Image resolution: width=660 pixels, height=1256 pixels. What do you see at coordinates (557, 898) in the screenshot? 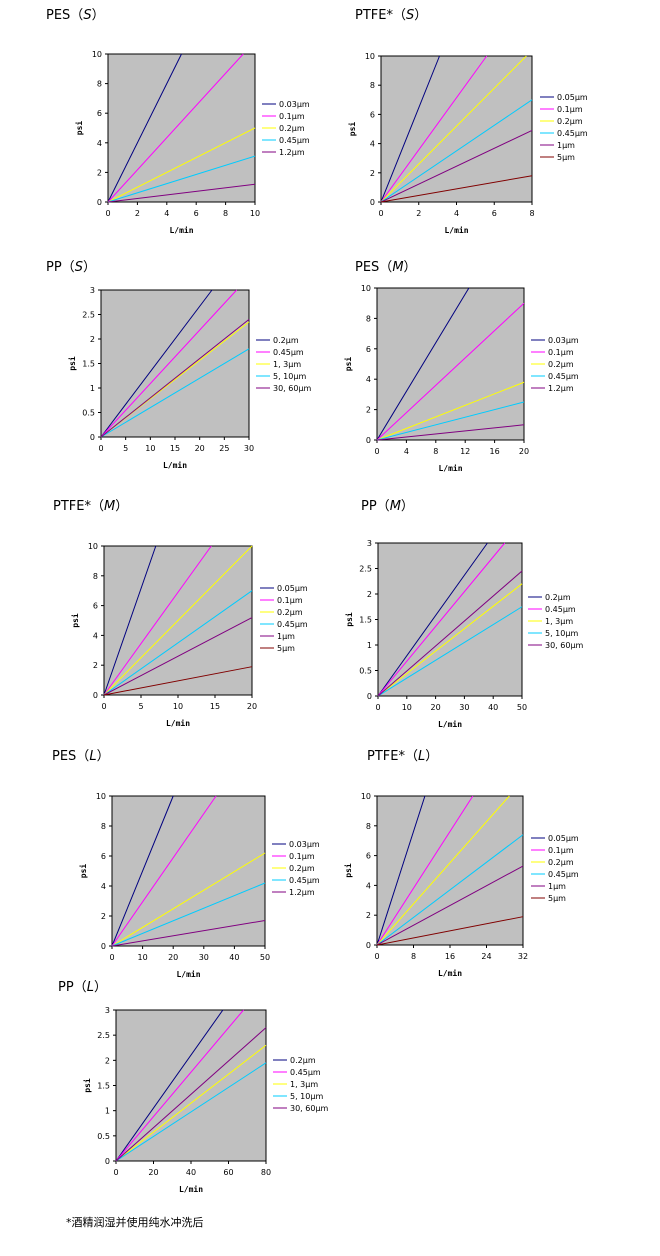
I see `legend-label: 5μm` at bounding box center [557, 898].